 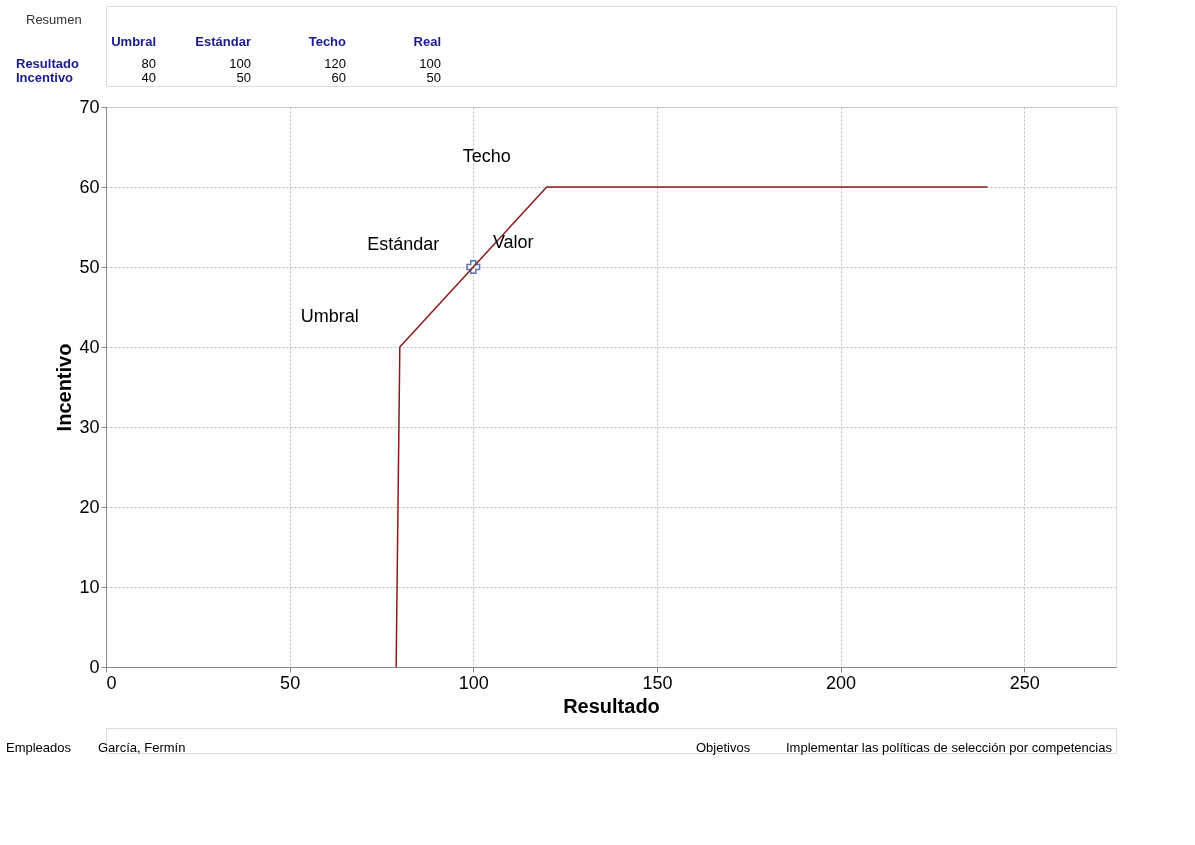 What do you see at coordinates (45, 77) in the screenshot?
I see `text: Incentivo` at bounding box center [45, 77].